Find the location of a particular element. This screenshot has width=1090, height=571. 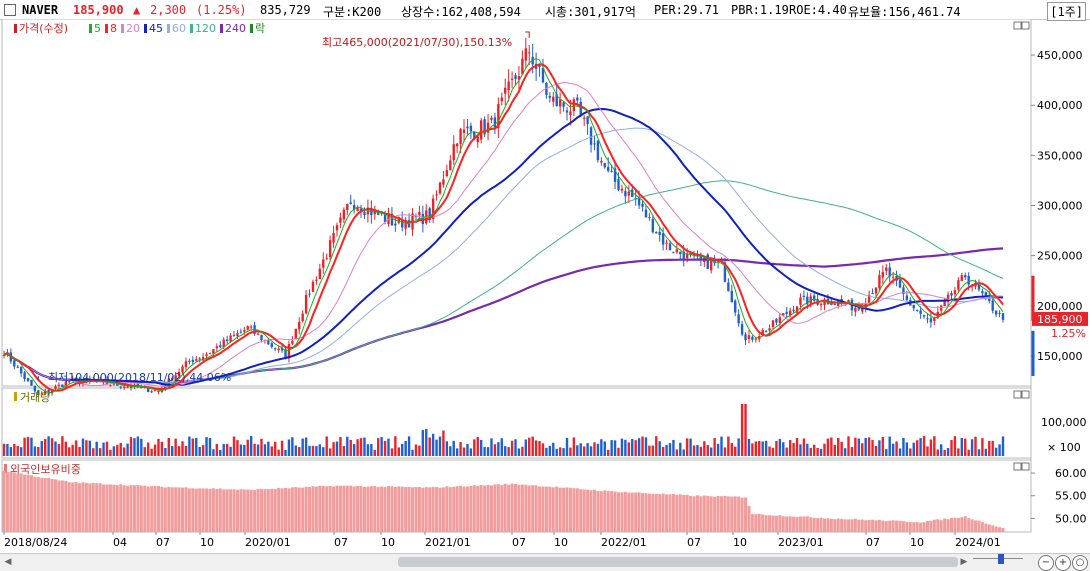

scroll-thumb is located at coordinates (678, 562).